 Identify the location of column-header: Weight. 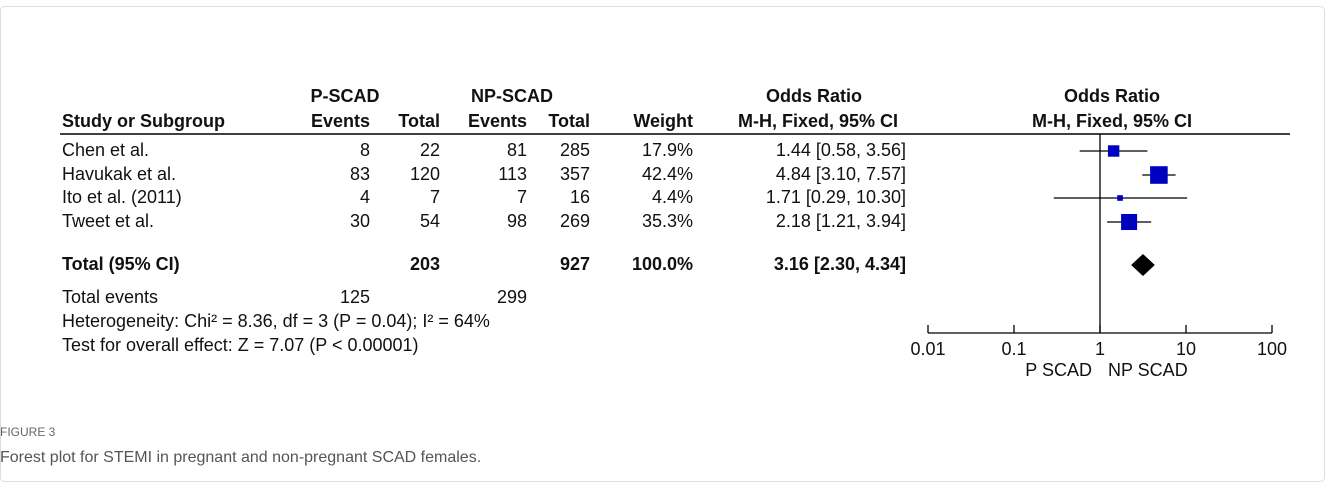
(663, 121).